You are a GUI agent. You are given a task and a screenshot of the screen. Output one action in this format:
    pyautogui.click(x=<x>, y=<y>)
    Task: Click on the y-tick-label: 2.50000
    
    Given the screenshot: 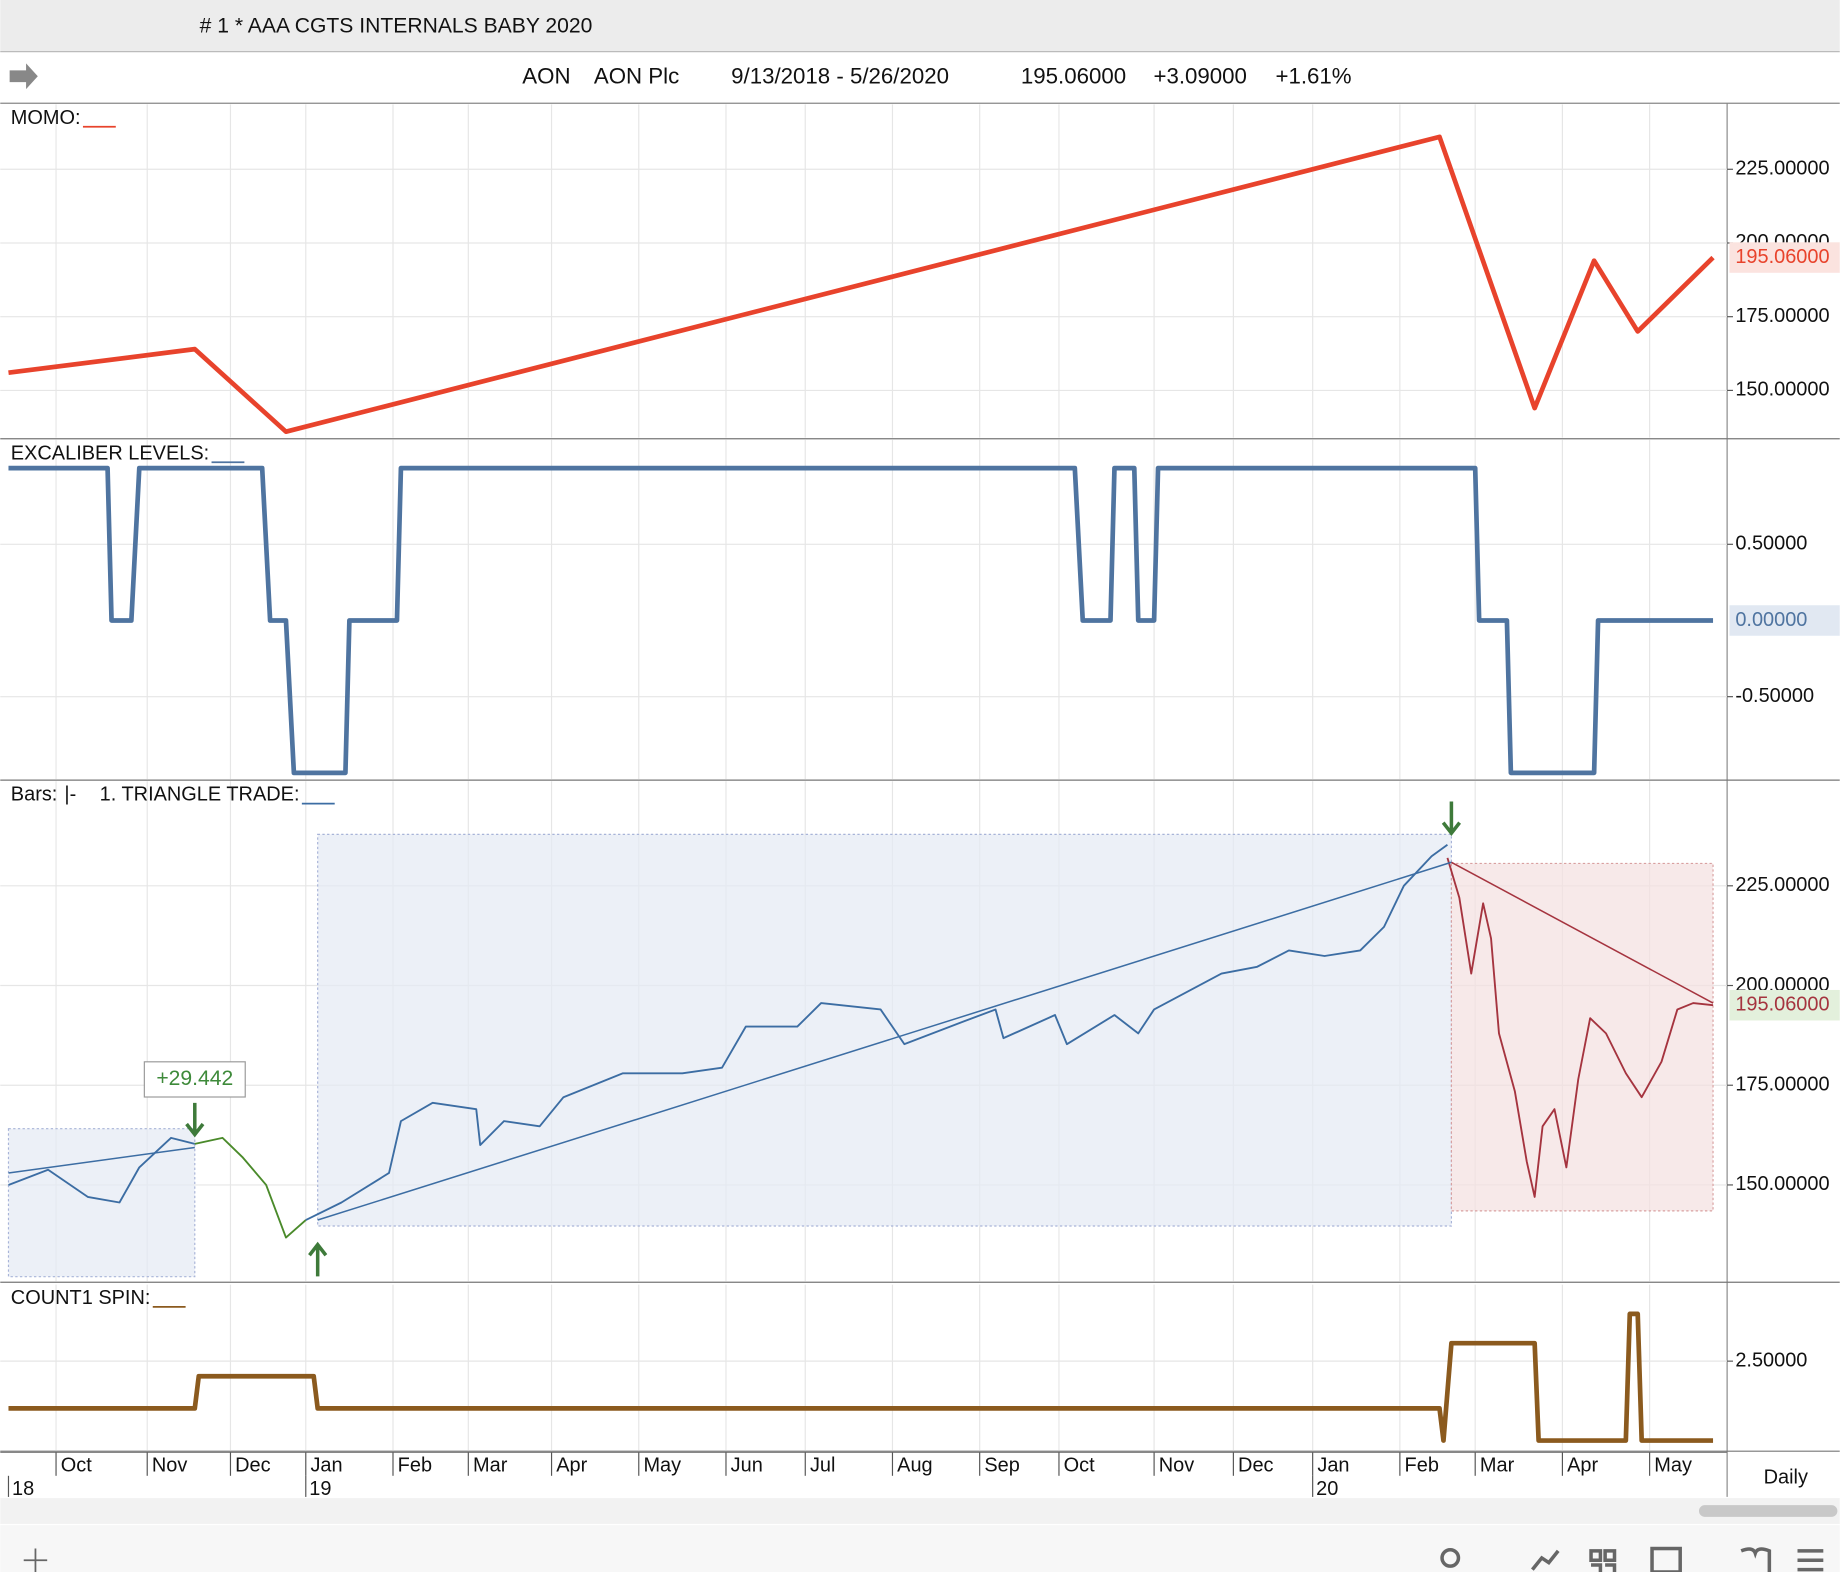 What is the action you would take?
    pyautogui.click(x=1771, y=1360)
    